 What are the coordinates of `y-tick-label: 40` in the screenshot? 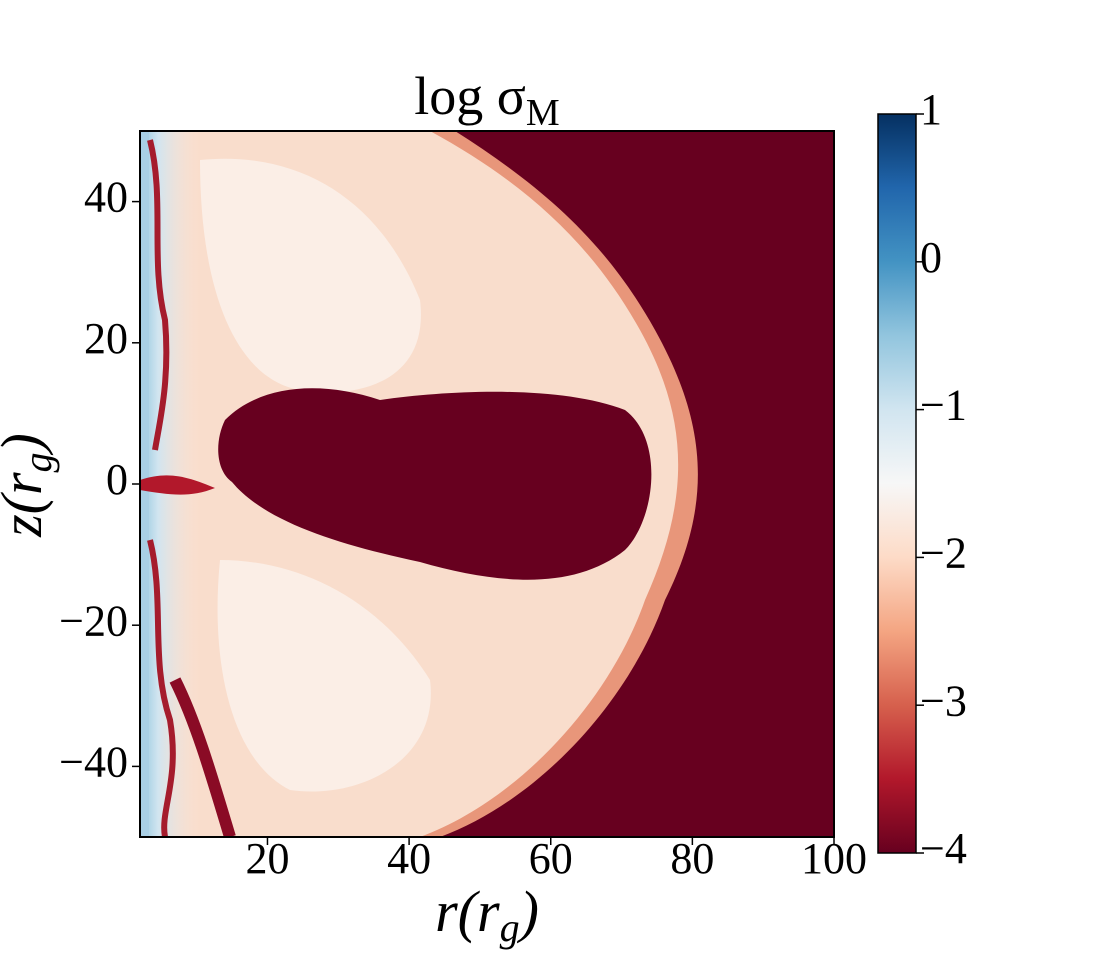 It's located at (106, 197).